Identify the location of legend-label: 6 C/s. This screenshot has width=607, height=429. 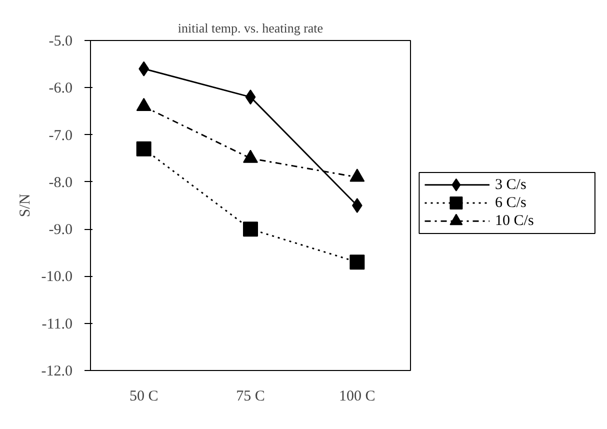
(510, 203).